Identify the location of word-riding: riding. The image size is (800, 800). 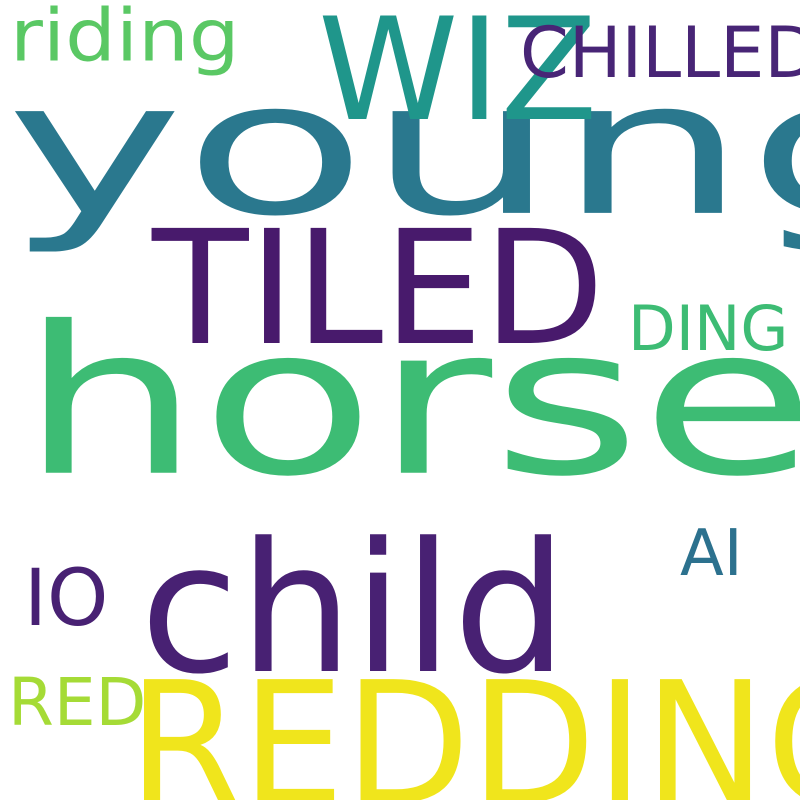
(125, 39).